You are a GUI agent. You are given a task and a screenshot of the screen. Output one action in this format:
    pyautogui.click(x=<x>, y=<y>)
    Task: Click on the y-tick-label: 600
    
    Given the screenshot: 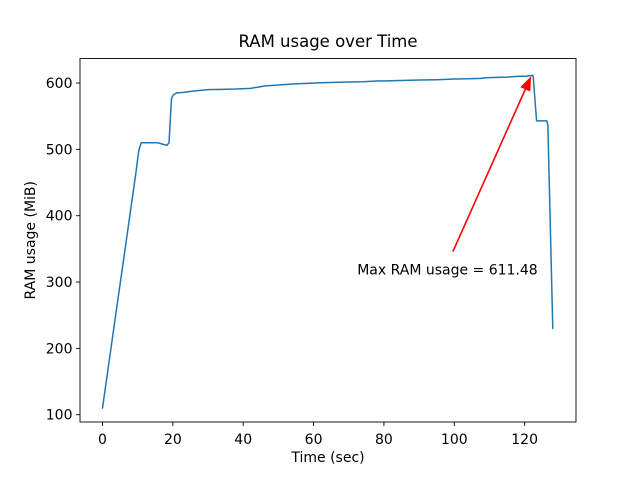 What is the action you would take?
    pyautogui.click(x=59, y=84)
    